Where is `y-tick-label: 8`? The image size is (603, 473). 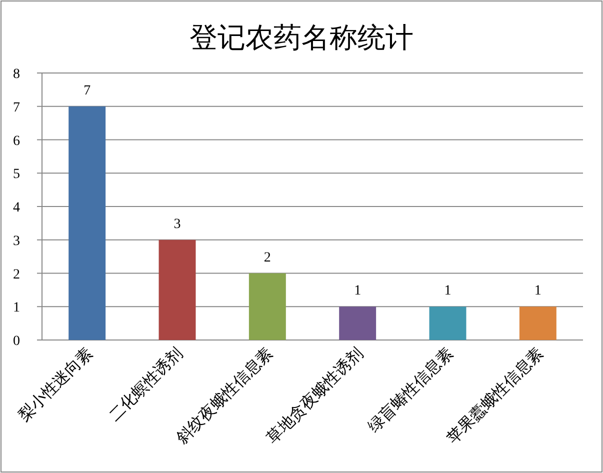 y-tick-label: 8 is located at coordinates (16, 74).